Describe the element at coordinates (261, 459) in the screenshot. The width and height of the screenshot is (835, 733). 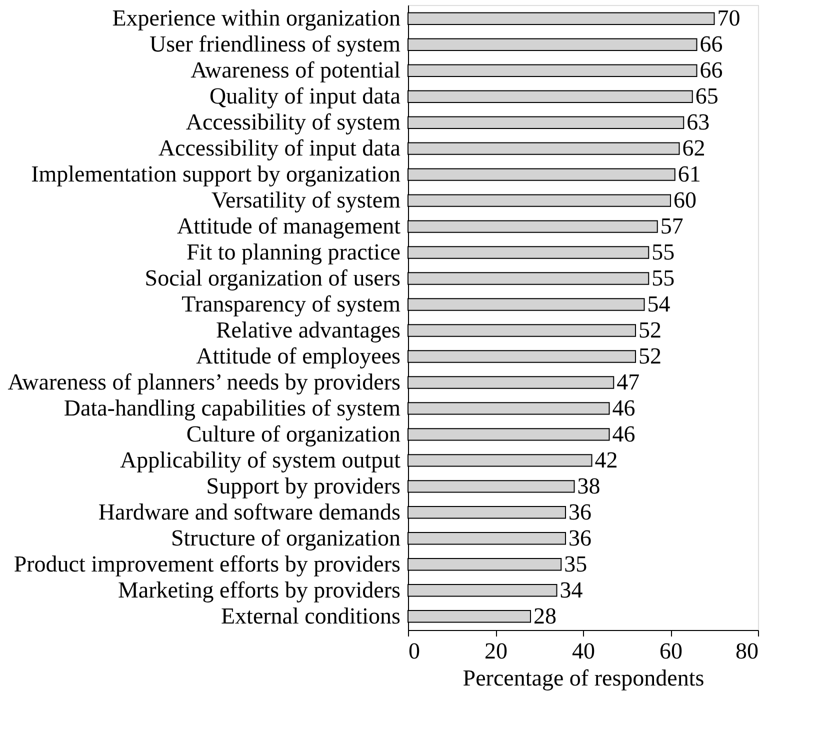
I see `y-tick-label: Applicability of system output` at that location.